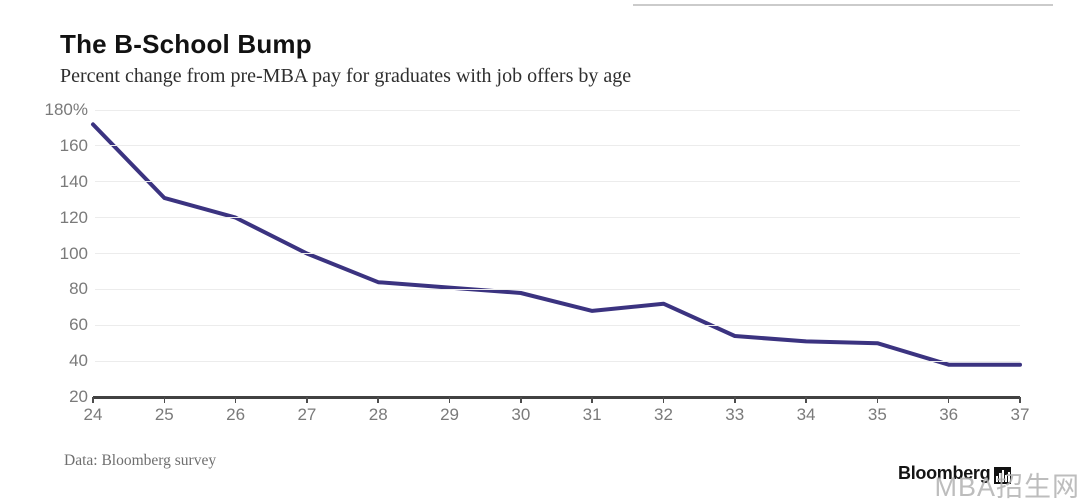  I want to click on top-border-line, so click(843, 5).